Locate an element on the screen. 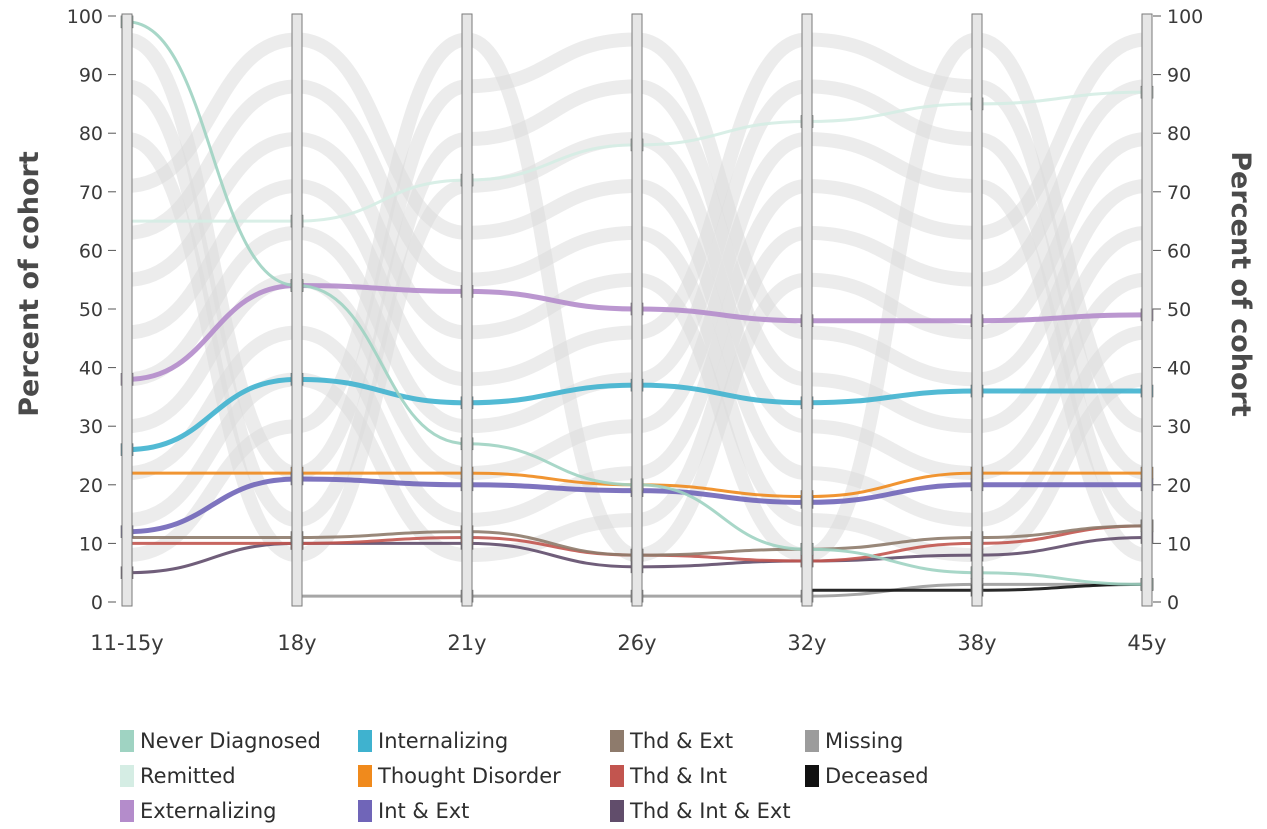 The image size is (1267, 829). legend-item: Int & Ext is located at coordinates (413, 811).